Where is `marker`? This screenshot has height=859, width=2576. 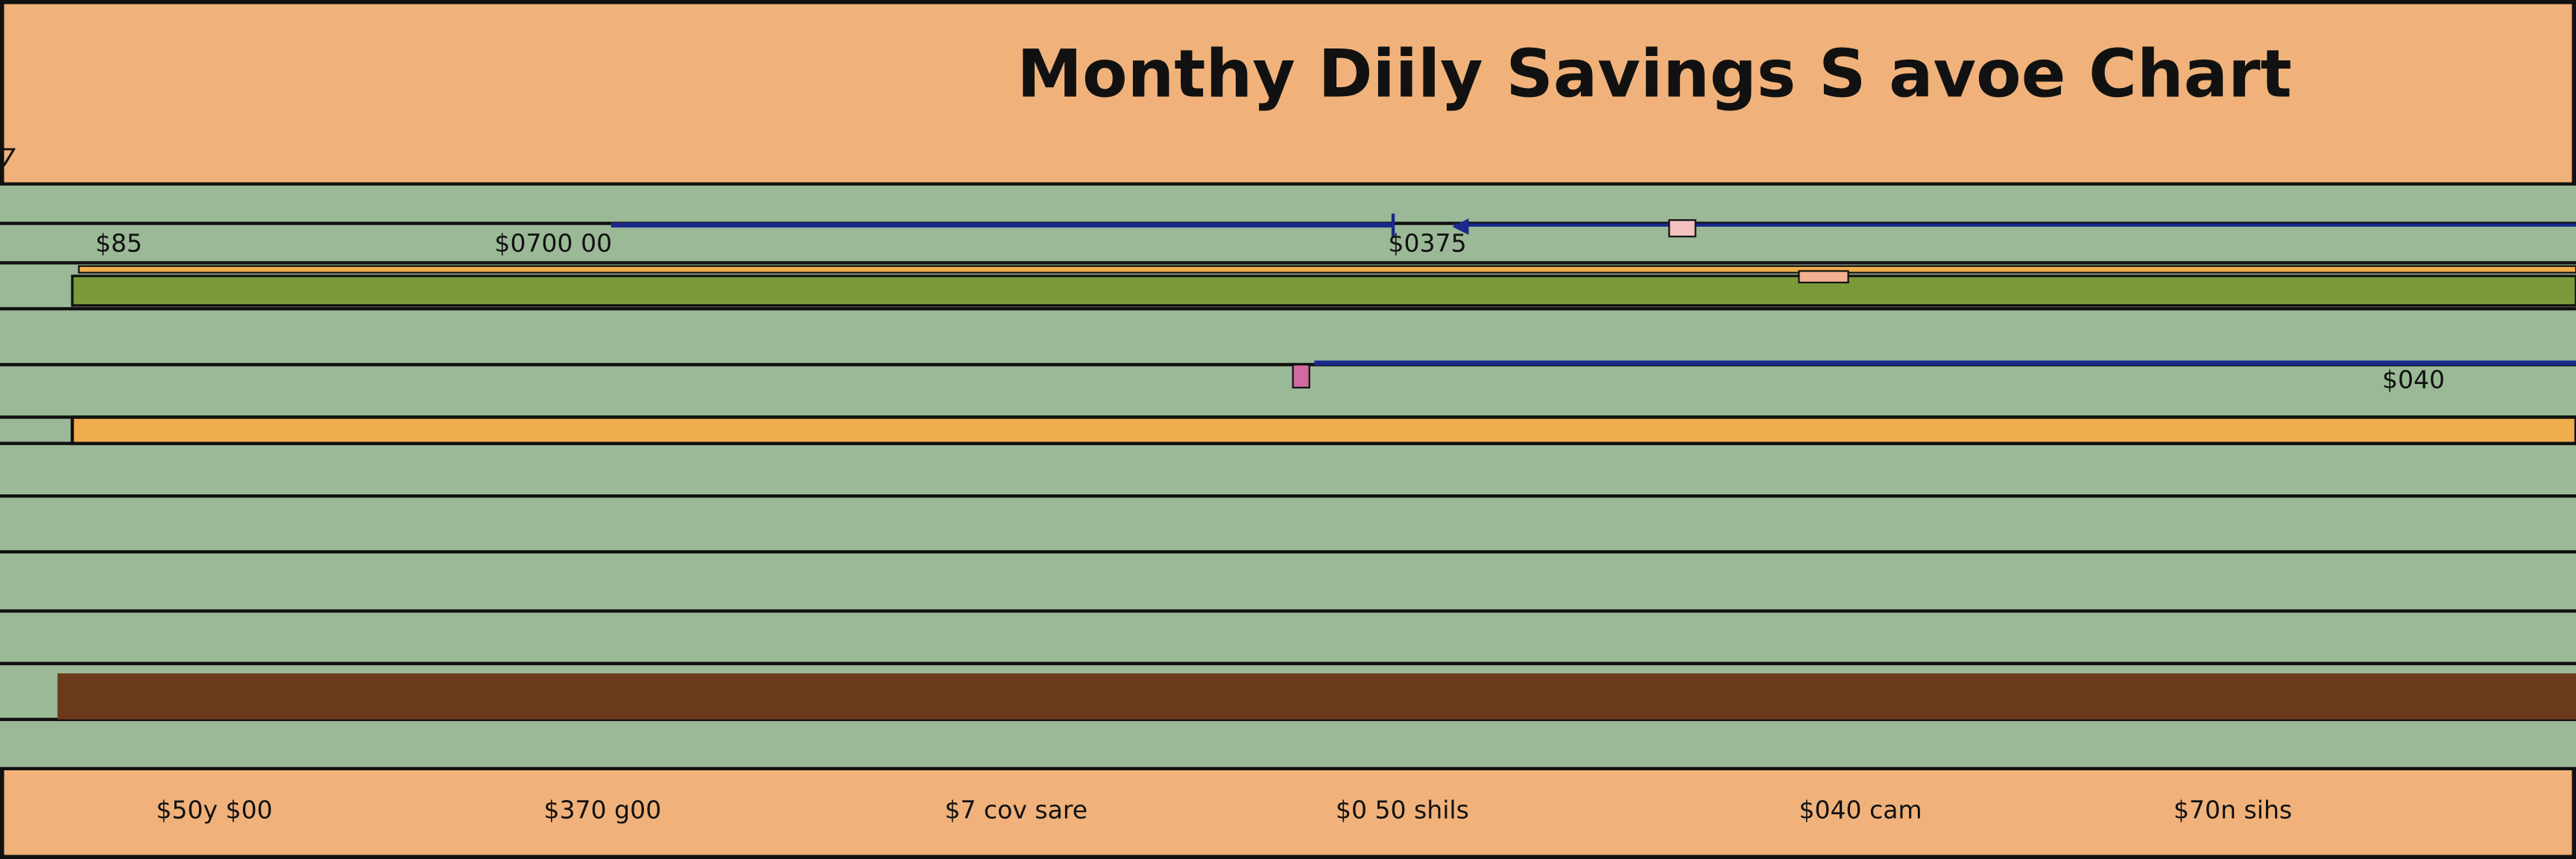 marker is located at coordinates (1824, 276).